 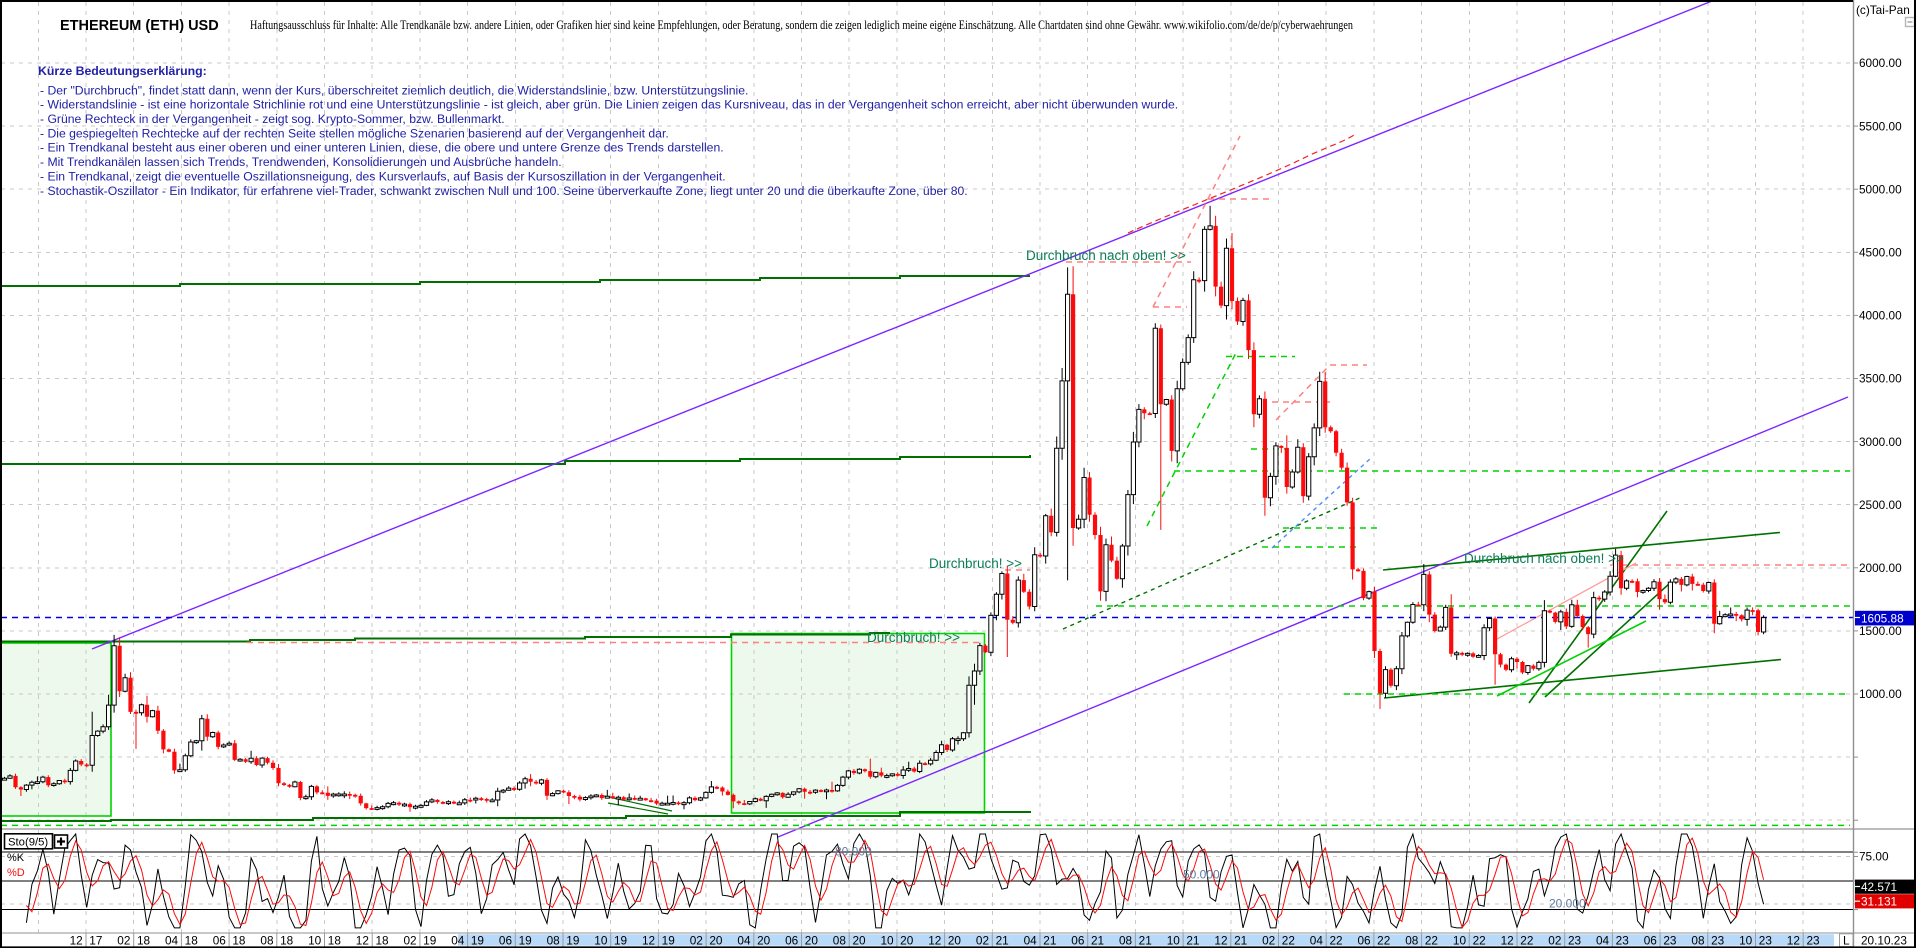 I want to click on svg-text: 2500.00, so click(x=1880, y=505).